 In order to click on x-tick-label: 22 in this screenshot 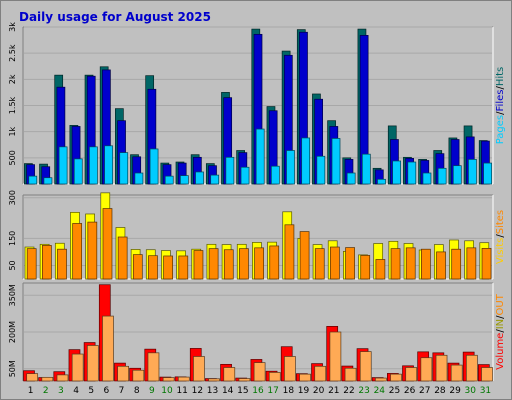, I will do `click(348, 391)`.